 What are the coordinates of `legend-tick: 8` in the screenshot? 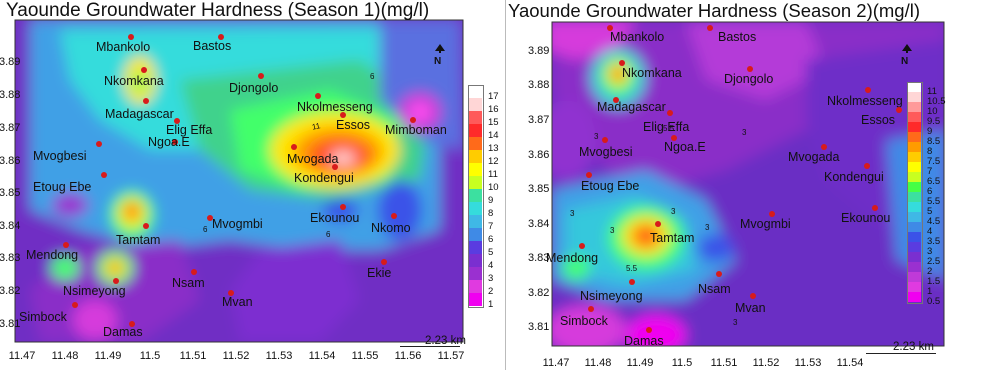 It's located at (491, 213).